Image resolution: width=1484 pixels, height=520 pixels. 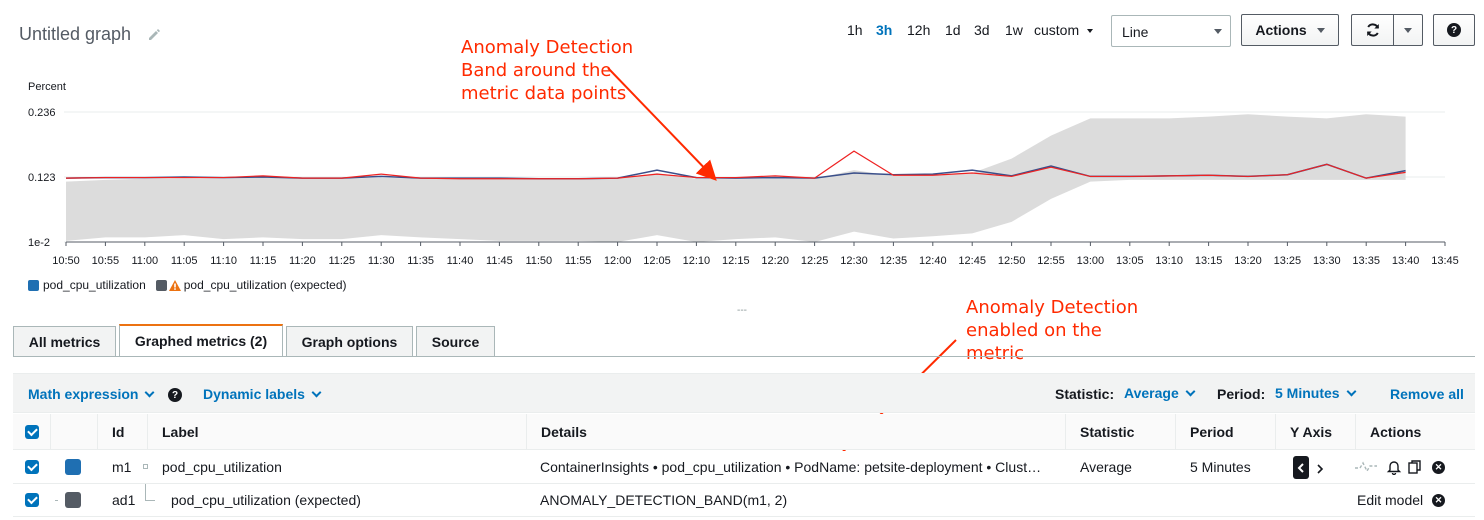 I want to click on statistic-dropdown: Average, so click(x=1160, y=393).